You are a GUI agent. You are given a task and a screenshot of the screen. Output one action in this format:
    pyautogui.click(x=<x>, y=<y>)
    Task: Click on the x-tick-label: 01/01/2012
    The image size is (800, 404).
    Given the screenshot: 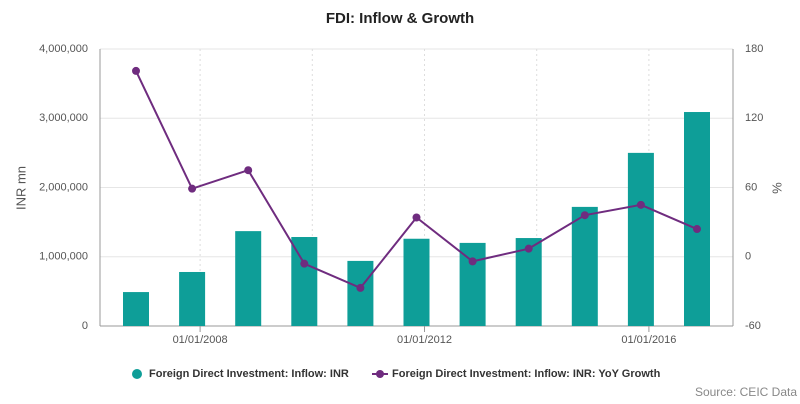 What is the action you would take?
    pyautogui.click(x=424, y=340)
    